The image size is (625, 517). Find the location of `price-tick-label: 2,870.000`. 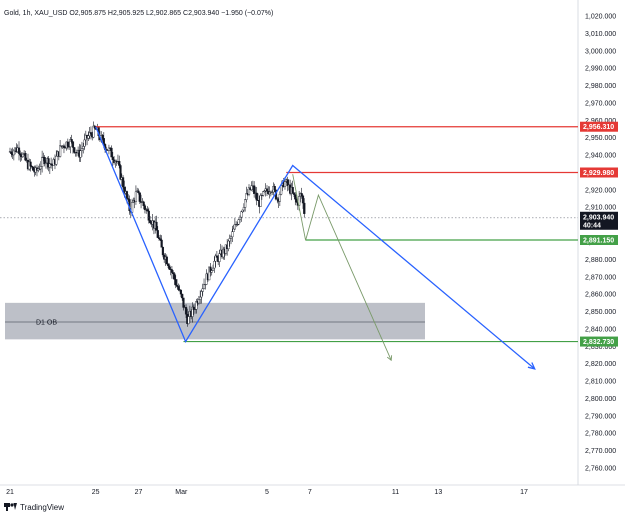

price-tick-label: 2,870.000 is located at coordinates (600, 277).